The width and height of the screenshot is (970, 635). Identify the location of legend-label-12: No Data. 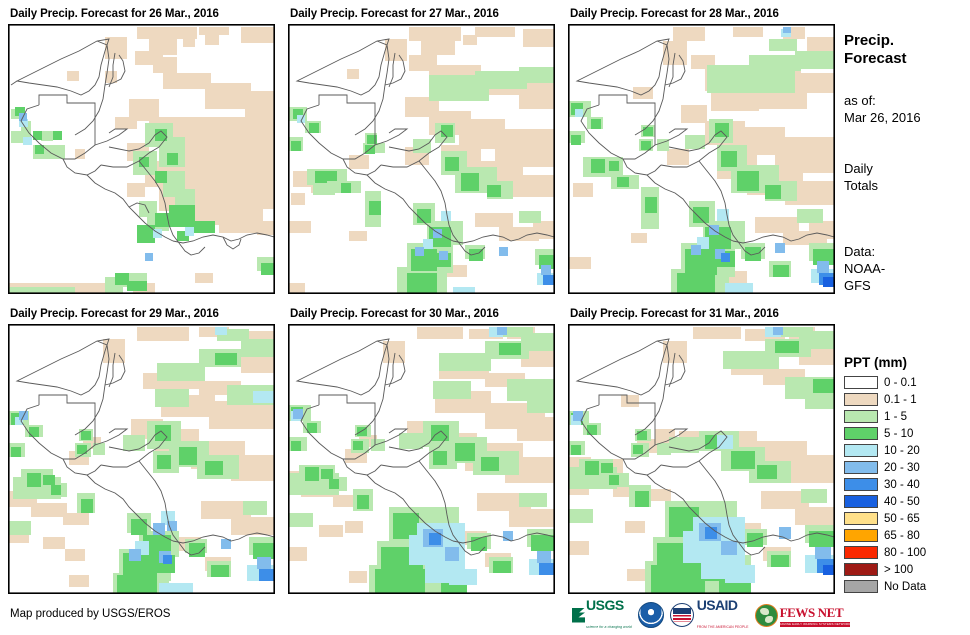
(905, 586).